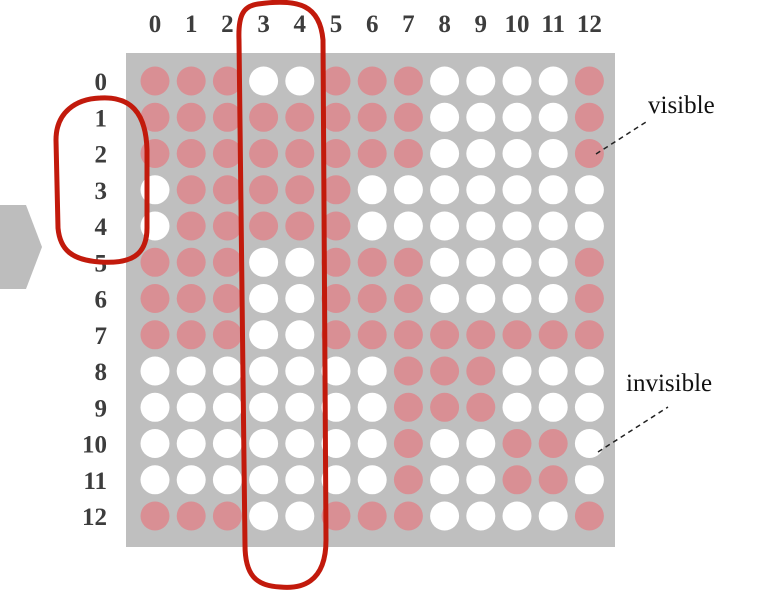 The image size is (764, 591). I want to click on dot-r8-c2, so click(227, 371).